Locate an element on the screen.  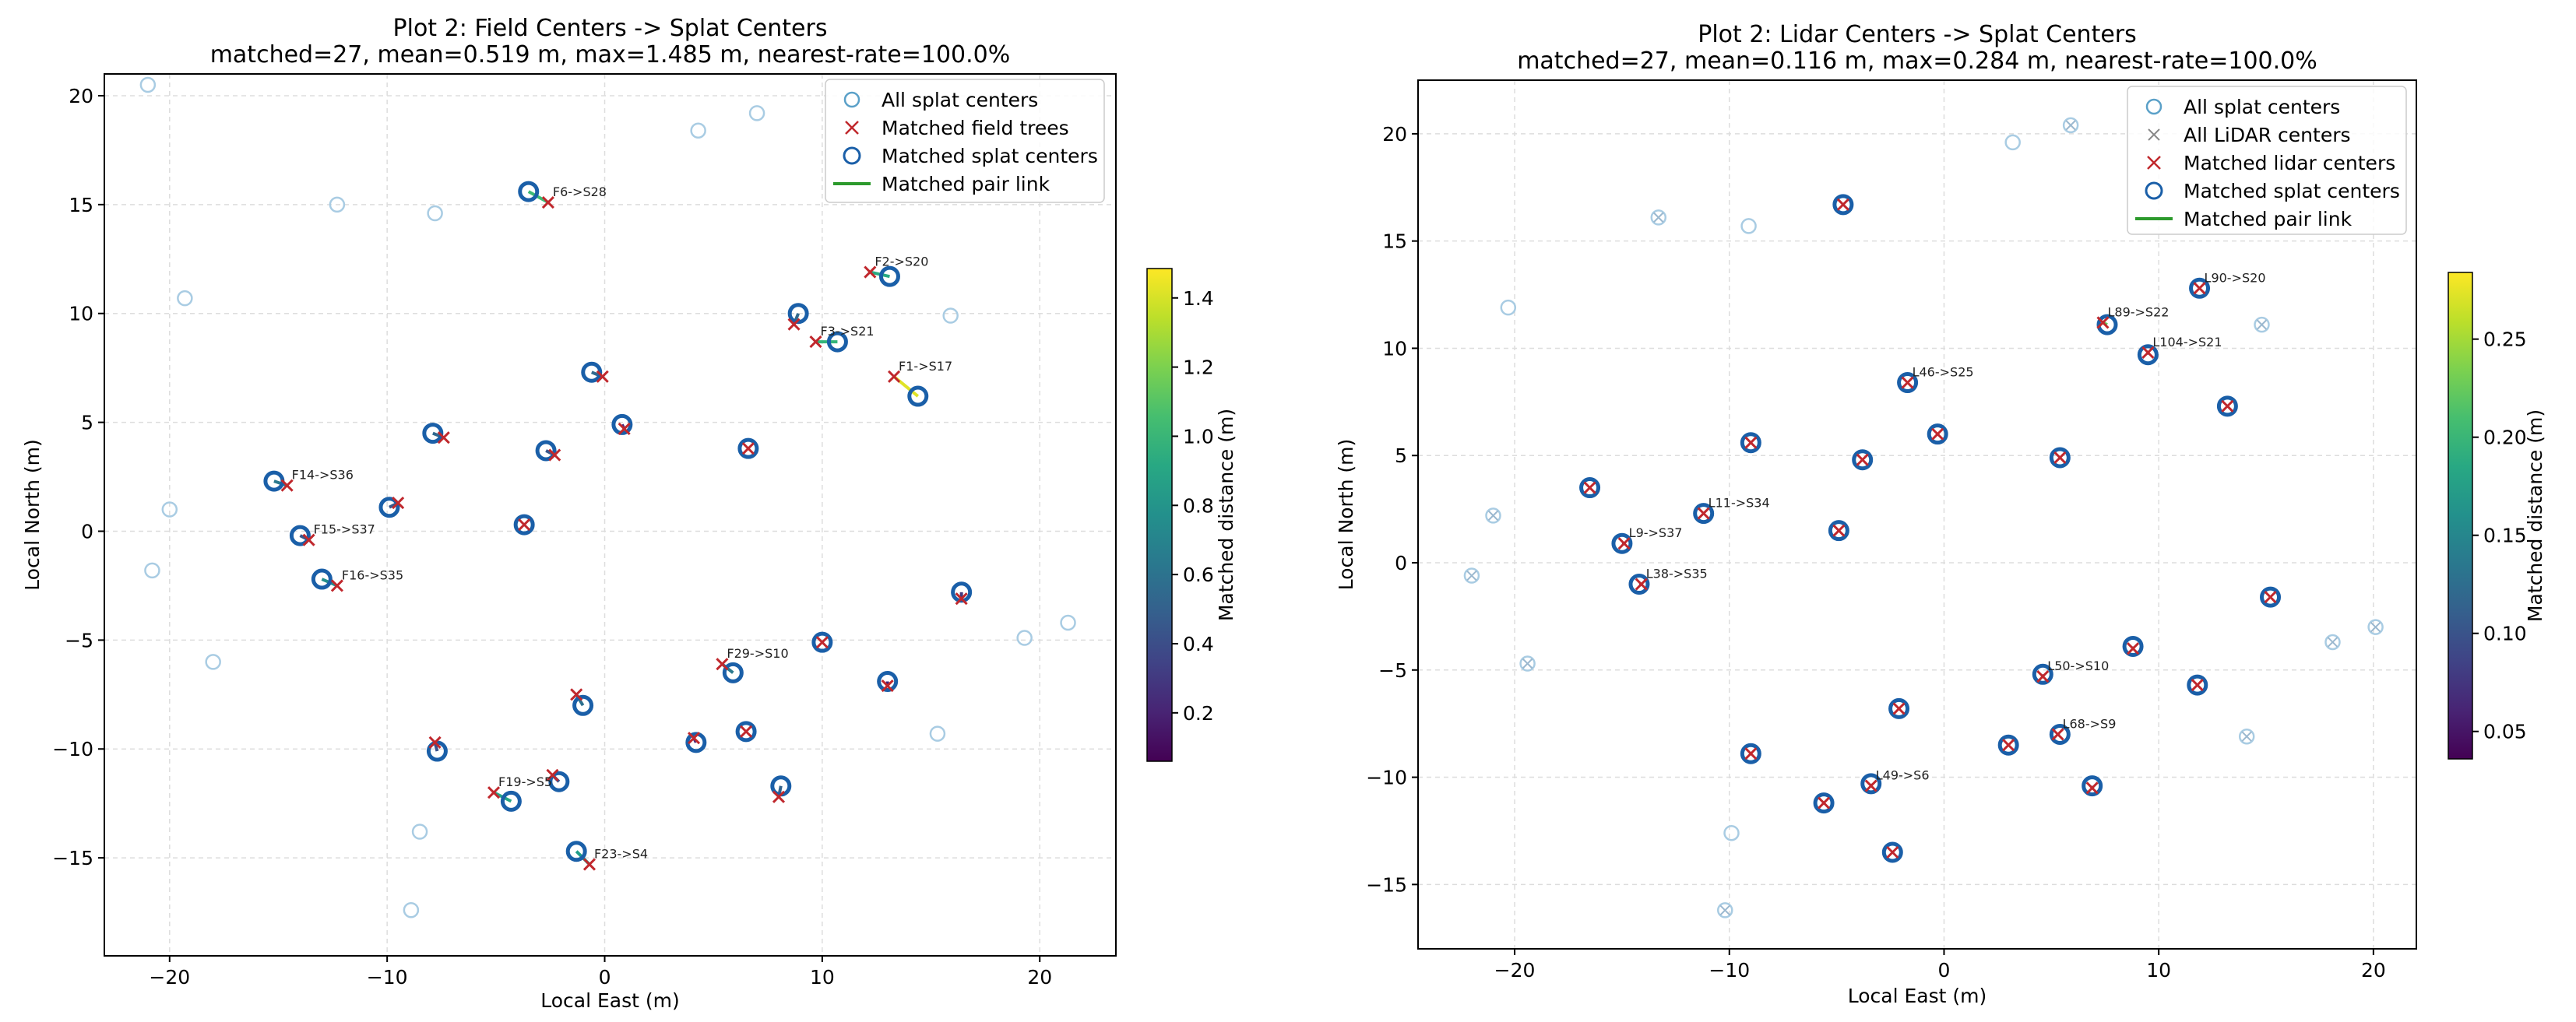
pair-annotation: L104->S21 is located at coordinates (2187, 342).